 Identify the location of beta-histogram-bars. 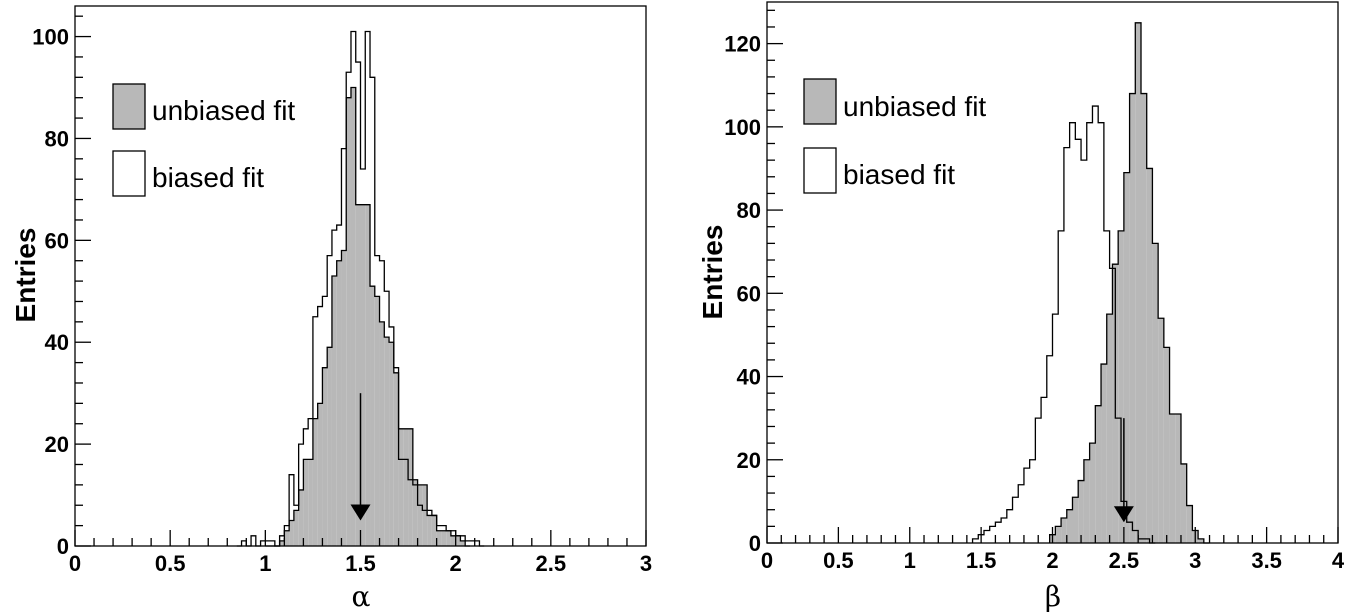
(1090, 283).